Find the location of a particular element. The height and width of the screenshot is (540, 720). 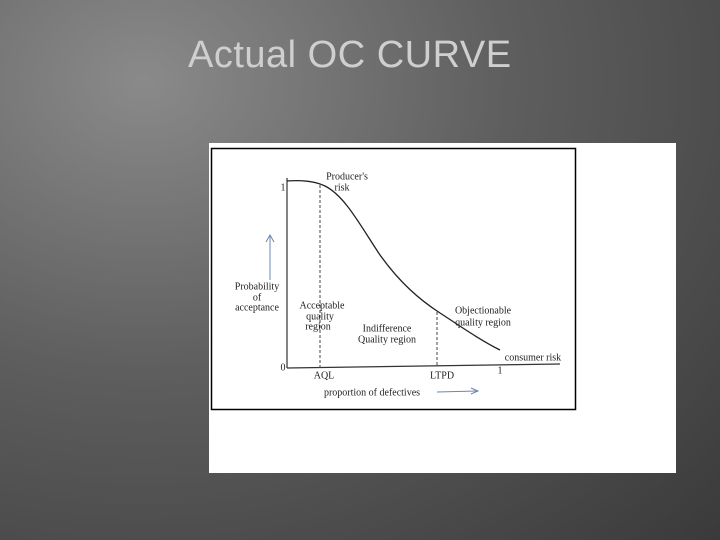

slide-title: Actual OC CURVE is located at coordinates (350, 55).